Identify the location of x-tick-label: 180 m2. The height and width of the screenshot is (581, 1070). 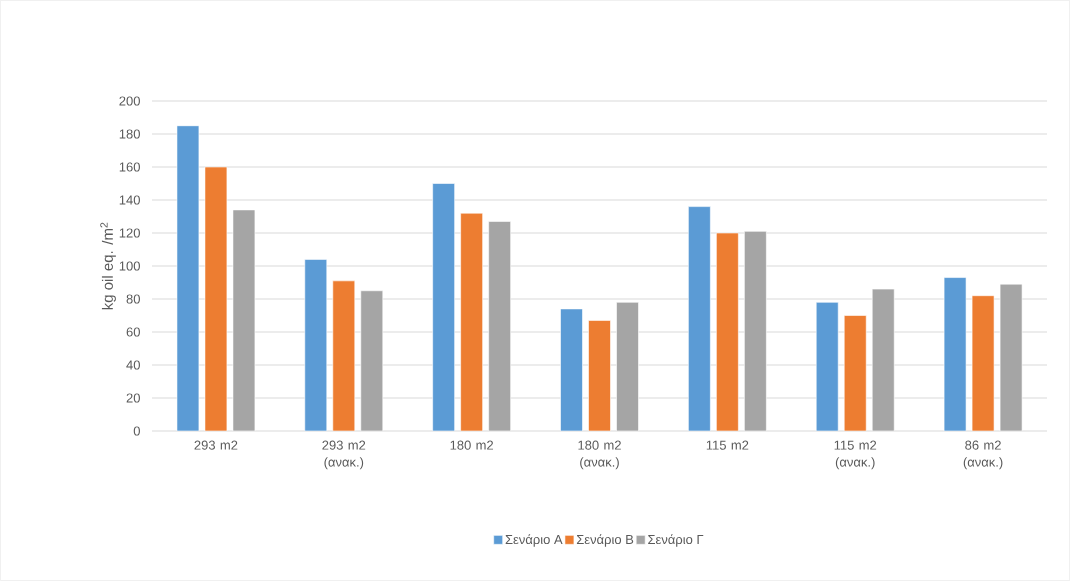
(472, 445).